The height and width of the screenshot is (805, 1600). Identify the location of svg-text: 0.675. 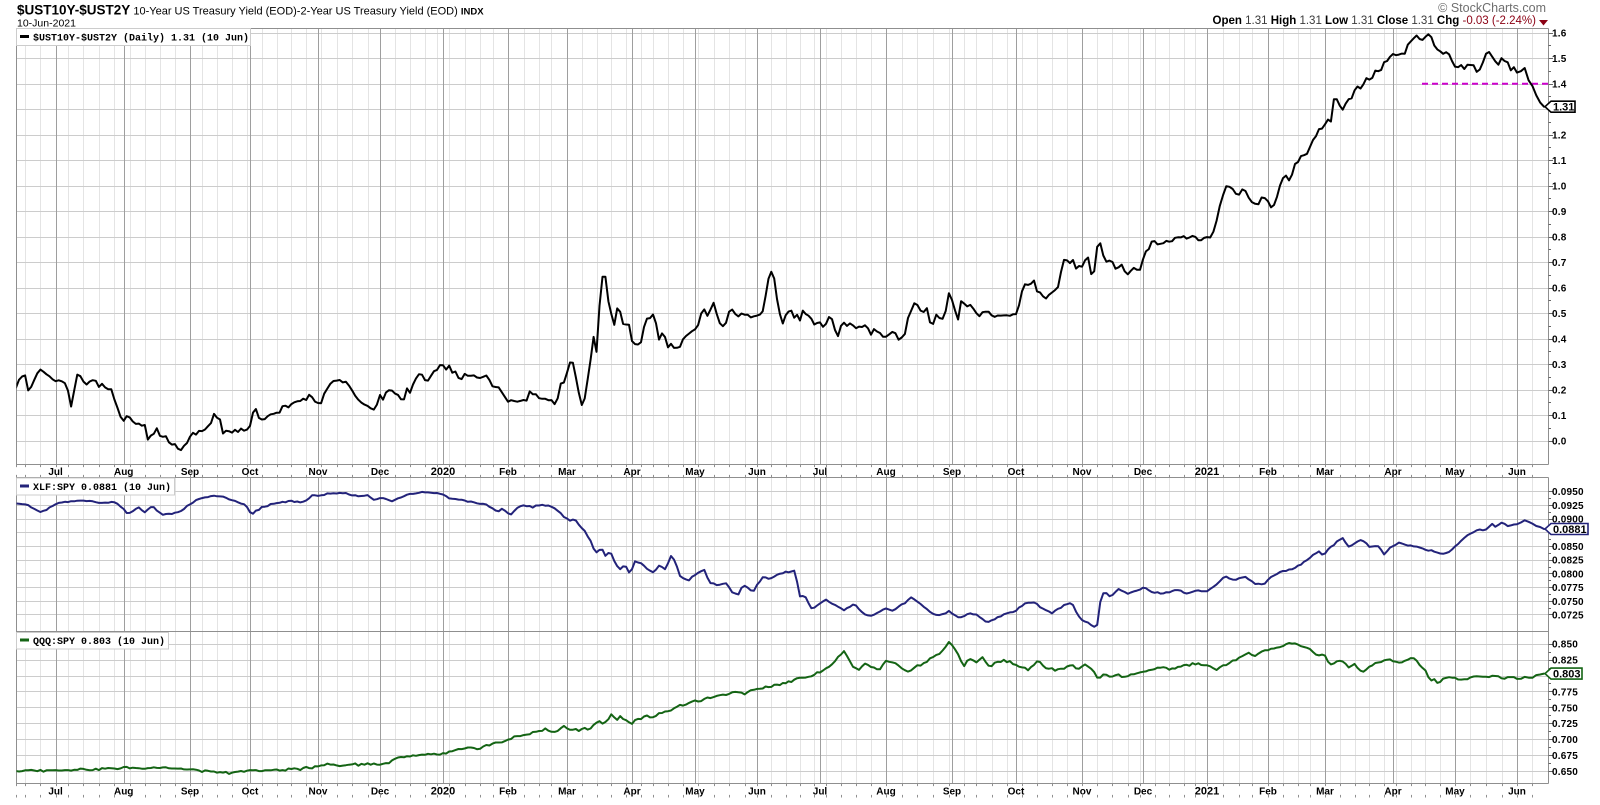
(1565, 756).